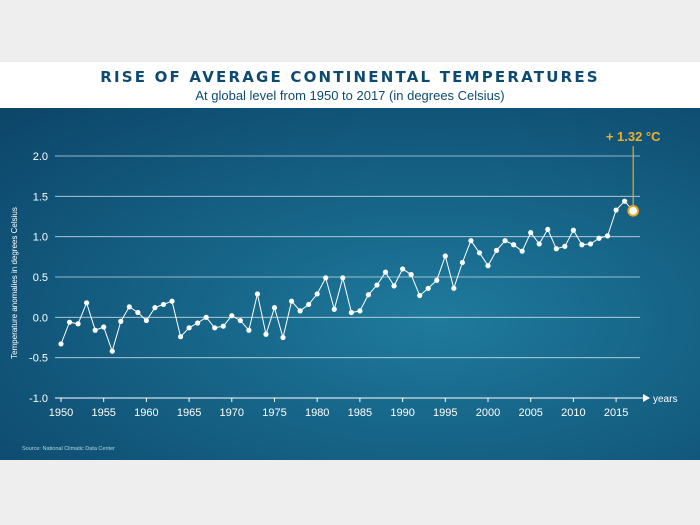  Describe the element at coordinates (40, 157) in the screenshot. I see `y-tick-label: 2.0` at that location.